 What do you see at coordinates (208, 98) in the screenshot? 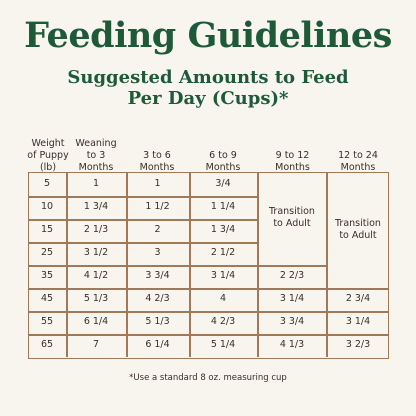
I see `subtitle-line-2: Per Day (Cups)*` at bounding box center [208, 98].